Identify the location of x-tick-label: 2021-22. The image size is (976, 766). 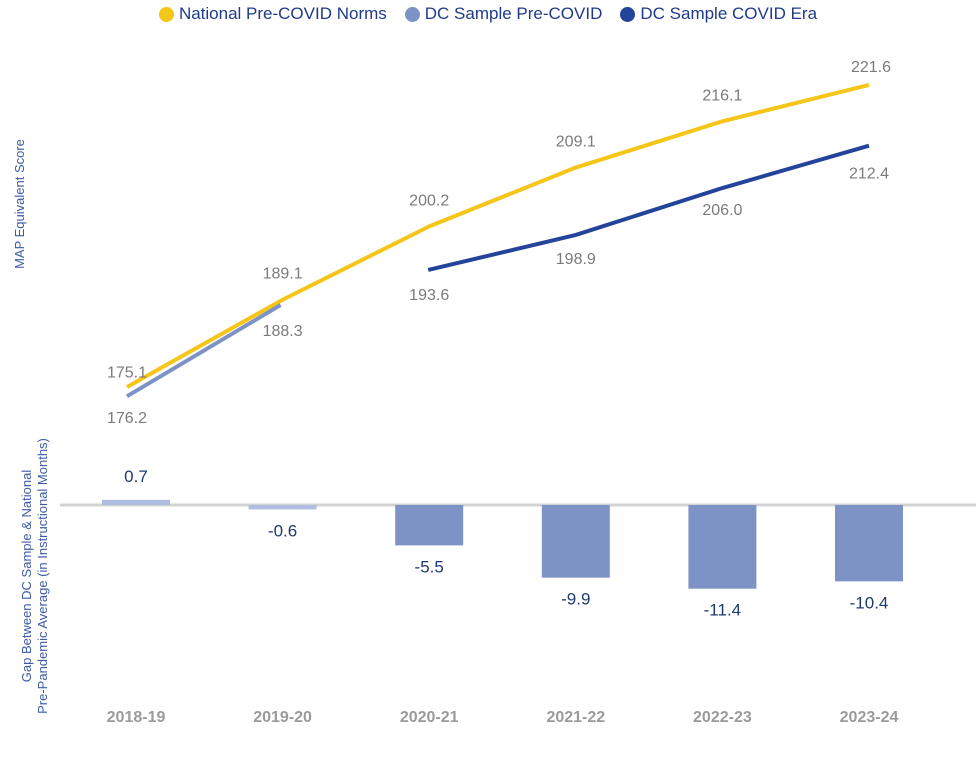
(575, 717).